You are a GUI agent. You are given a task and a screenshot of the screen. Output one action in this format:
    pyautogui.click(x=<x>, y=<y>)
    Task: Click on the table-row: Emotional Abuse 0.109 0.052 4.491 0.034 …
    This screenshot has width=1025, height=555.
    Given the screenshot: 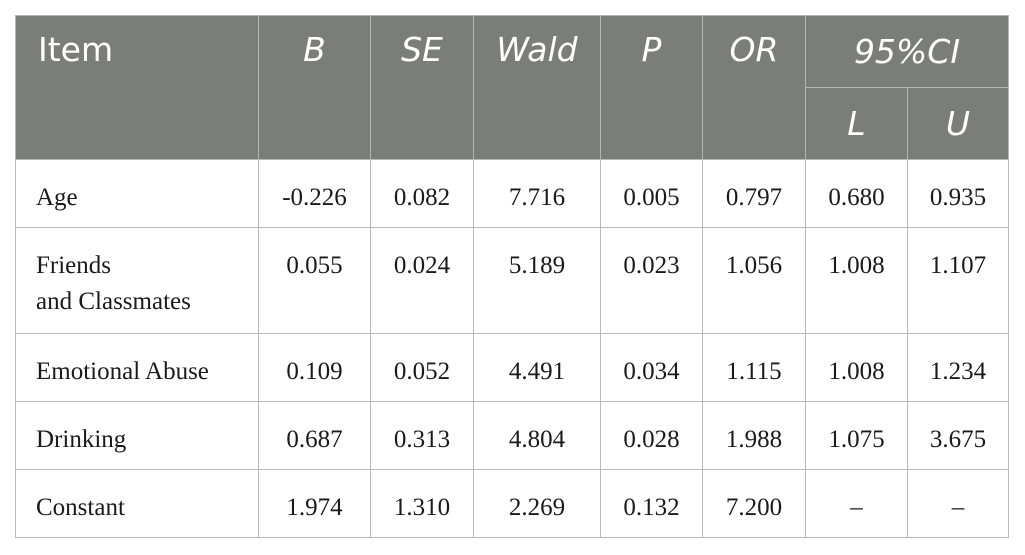 What is the action you would take?
    pyautogui.click(x=512, y=367)
    